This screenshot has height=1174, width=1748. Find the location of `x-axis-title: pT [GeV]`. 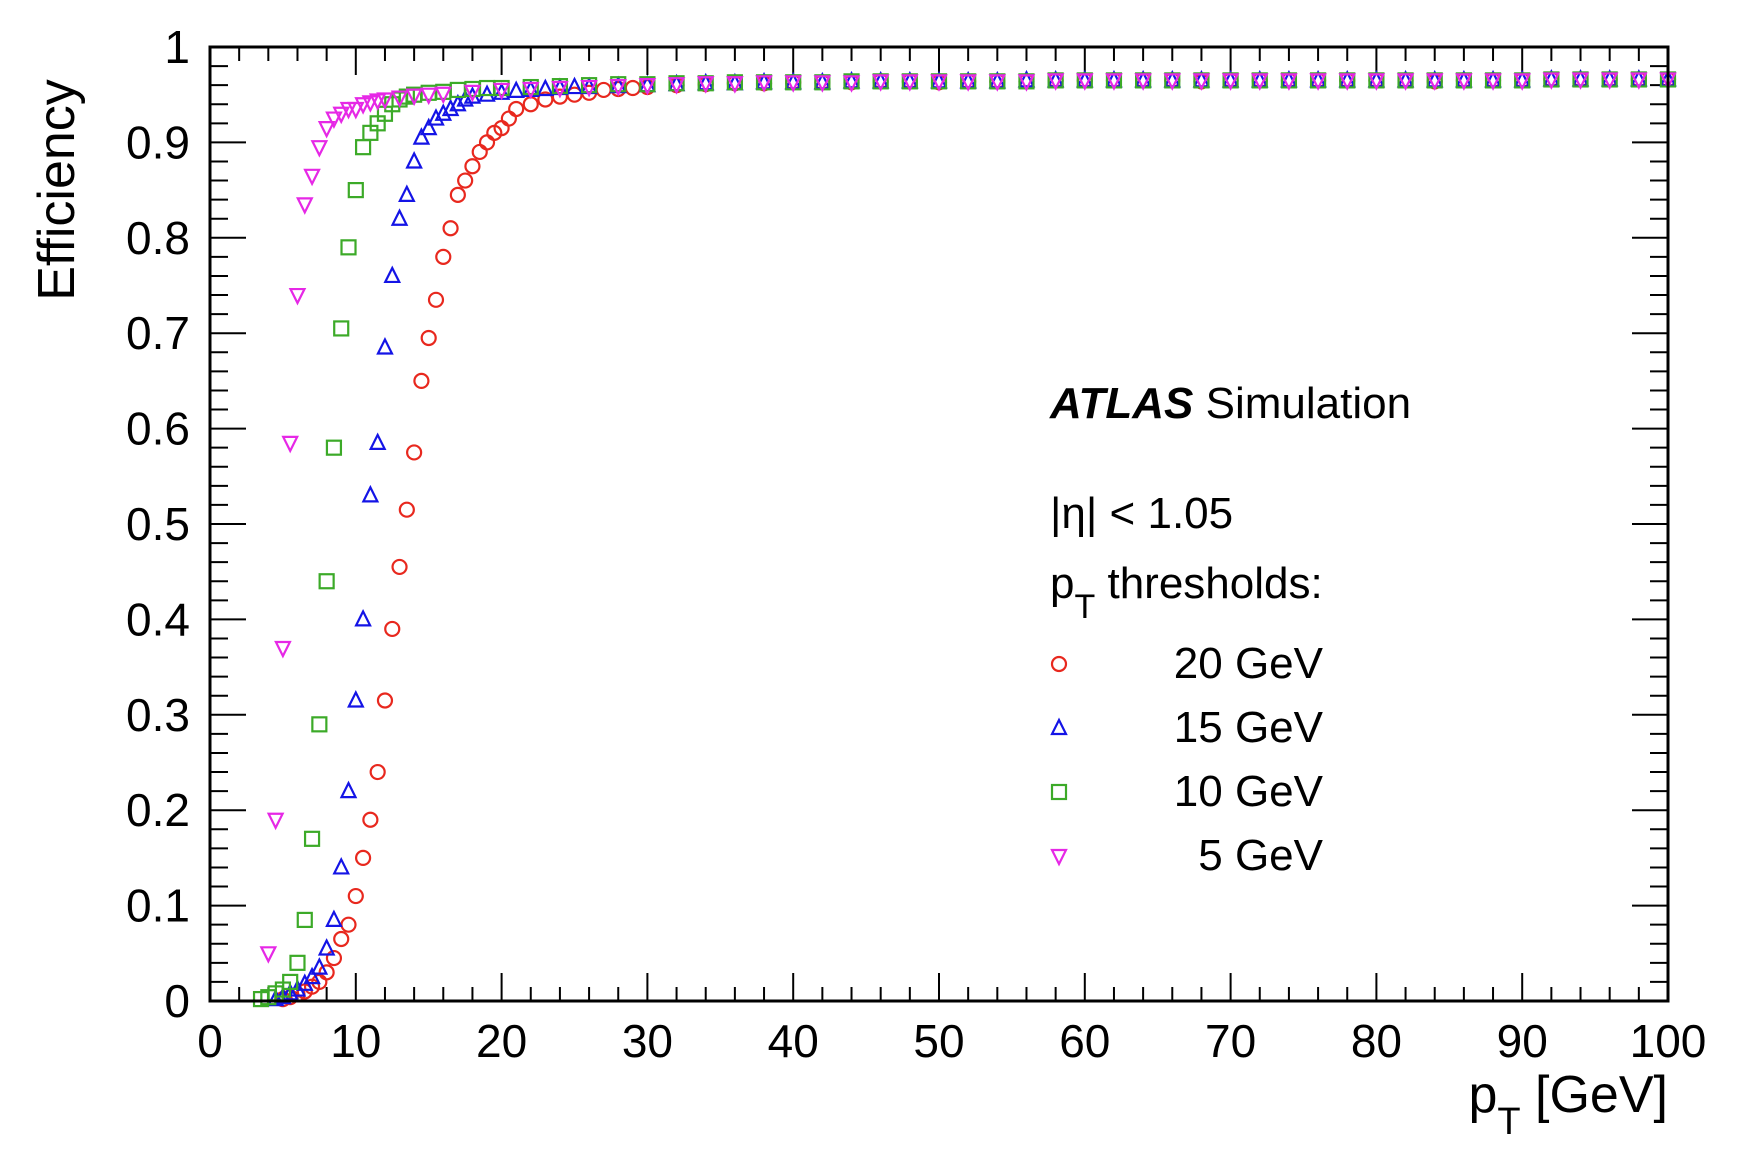

x-axis-title: pT [GeV] is located at coordinates (1568, 1104).